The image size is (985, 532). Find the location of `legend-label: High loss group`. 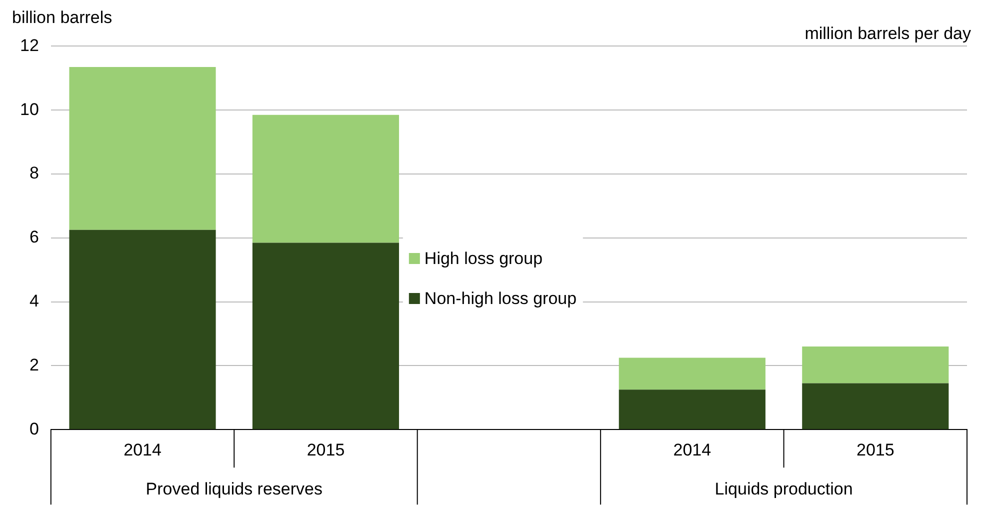

legend-label: High loss group is located at coordinates (483, 258).